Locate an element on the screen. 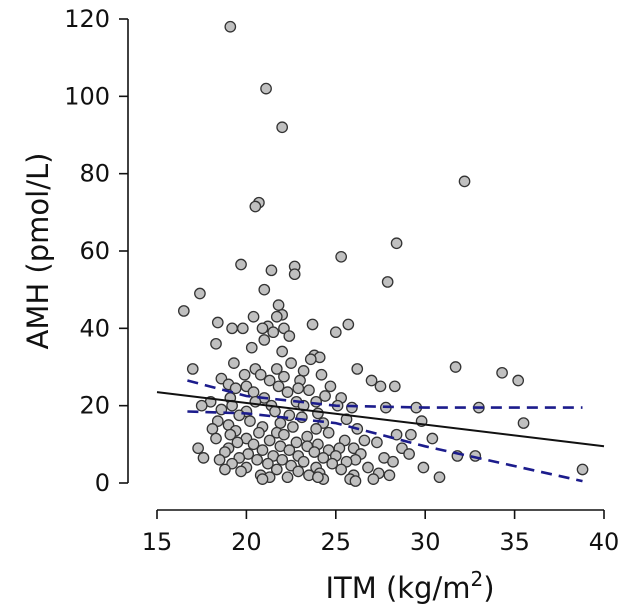 This screenshot has width=625, height=610. x-tick-label: 20 is located at coordinates (246, 542).